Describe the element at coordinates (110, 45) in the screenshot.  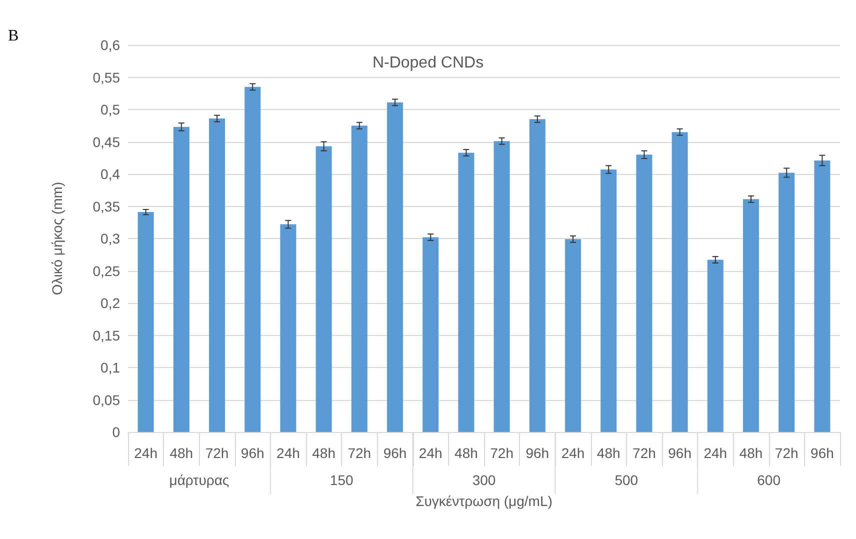
I see `y-tick-label: 0,6` at that location.